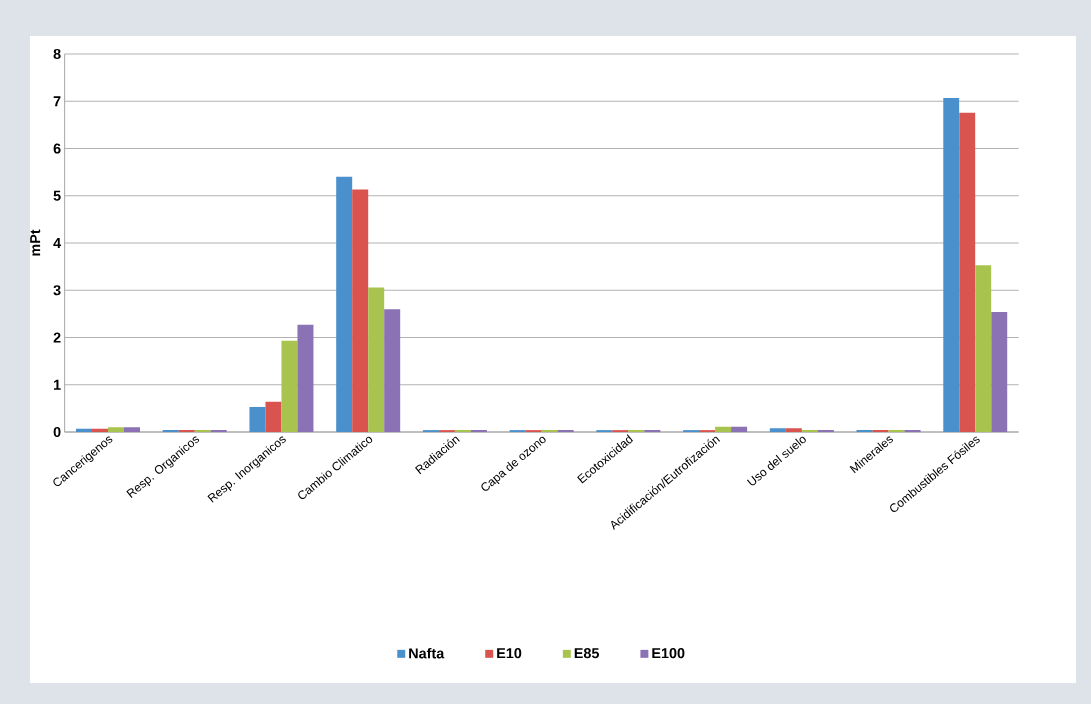  I want to click on y-tick-label: 5, so click(57, 195).